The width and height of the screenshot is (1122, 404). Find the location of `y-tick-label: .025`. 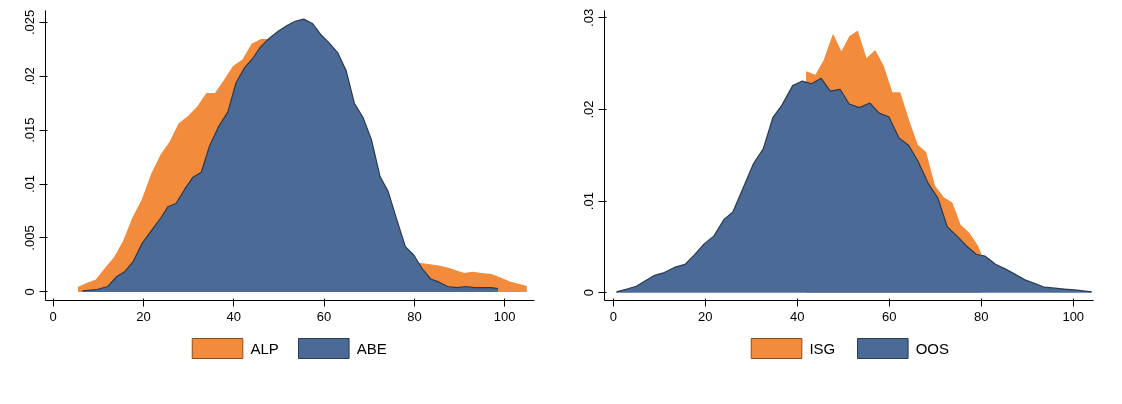

y-tick-label: .025 is located at coordinates (30, 22).